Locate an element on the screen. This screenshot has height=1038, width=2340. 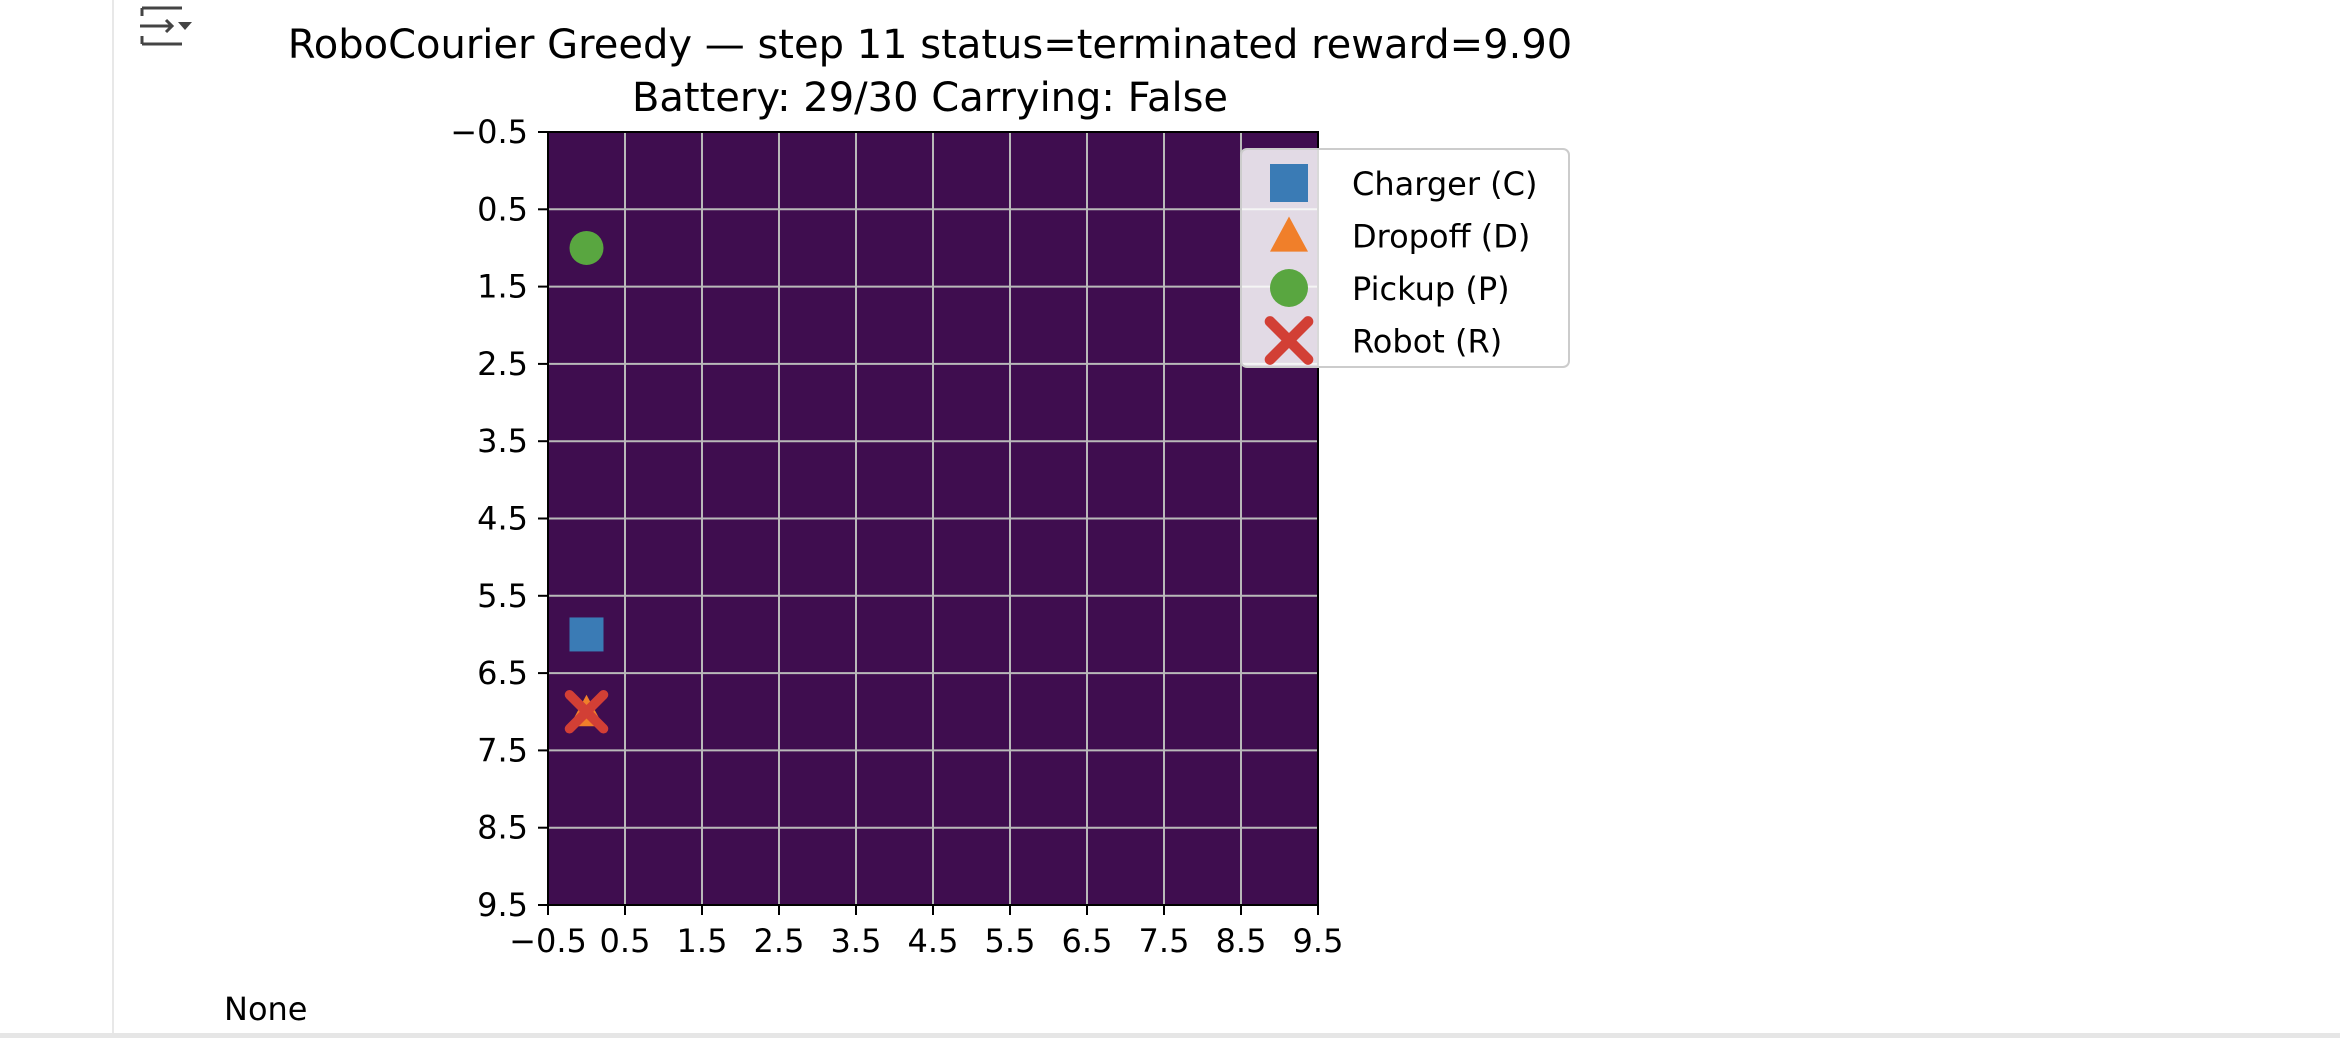
legend-pickup-swatch is located at coordinates (1289, 288).